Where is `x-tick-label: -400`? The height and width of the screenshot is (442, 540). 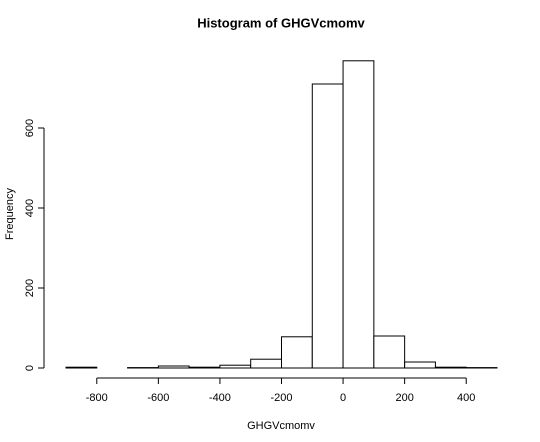
x-tick-label: -400 is located at coordinates (220, 398).